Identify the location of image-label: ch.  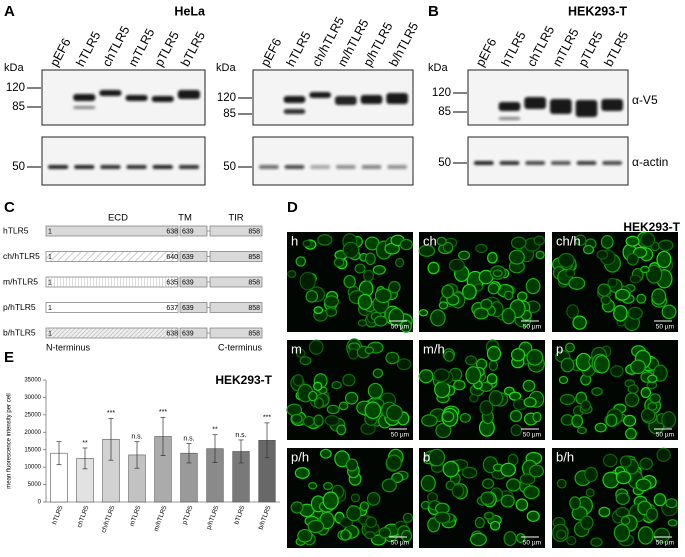
(430, 240).